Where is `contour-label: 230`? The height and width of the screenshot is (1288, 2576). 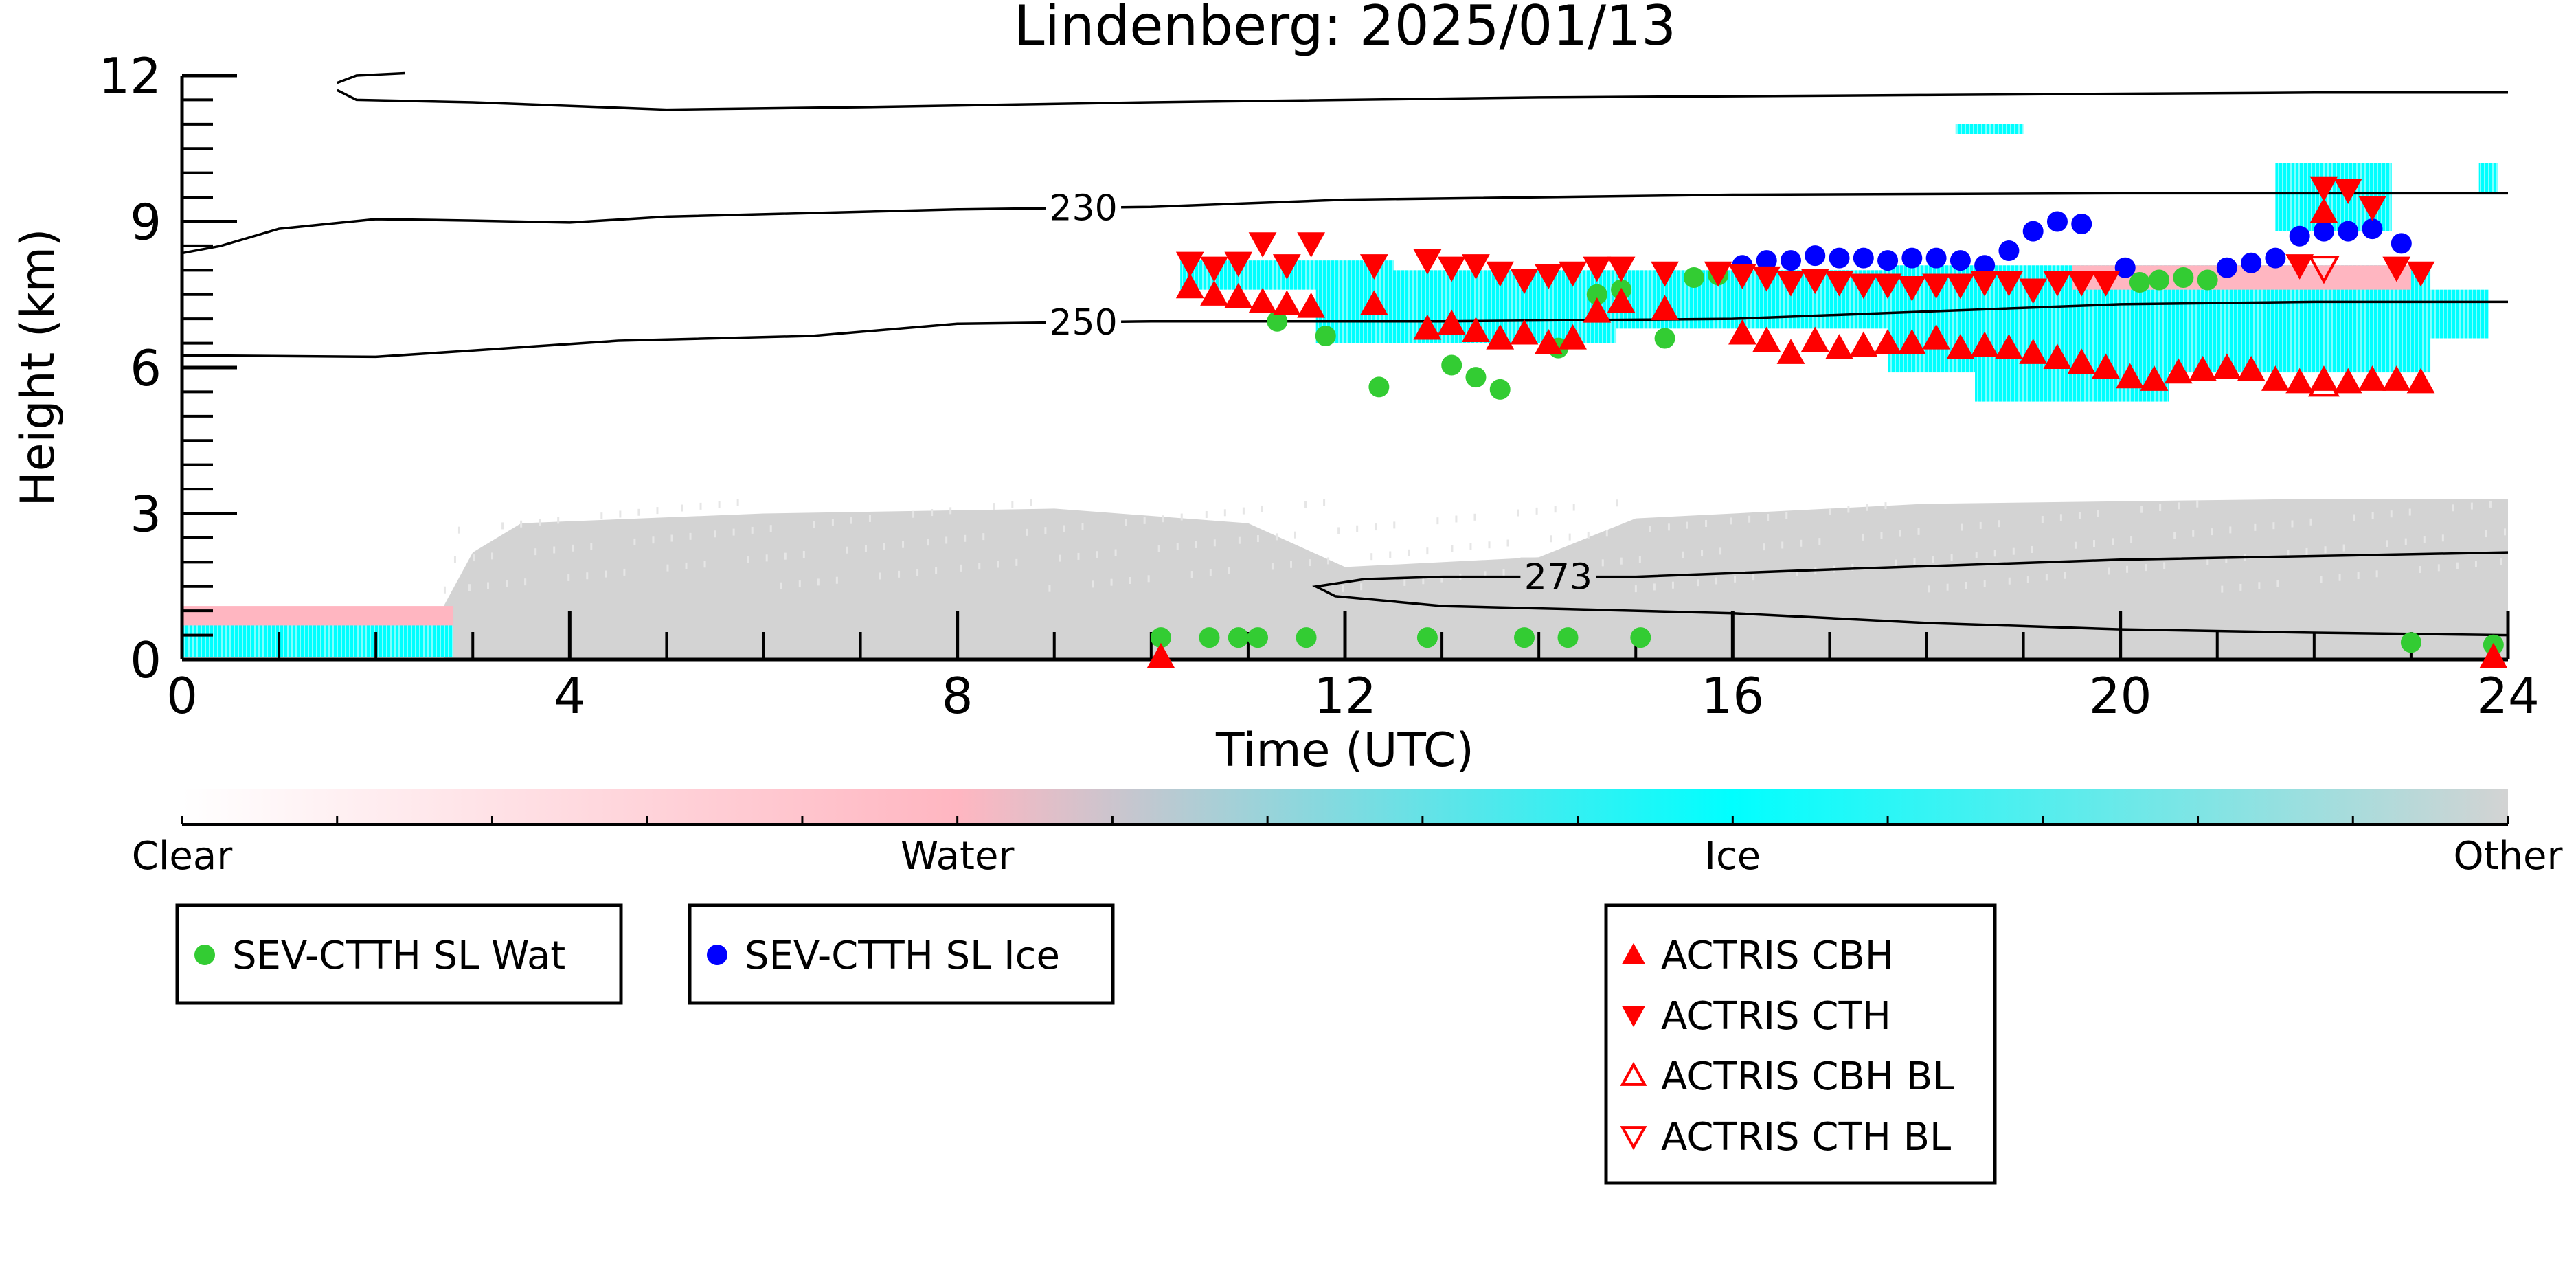 contour-label: 230 is located at coordinates (1083, 208).